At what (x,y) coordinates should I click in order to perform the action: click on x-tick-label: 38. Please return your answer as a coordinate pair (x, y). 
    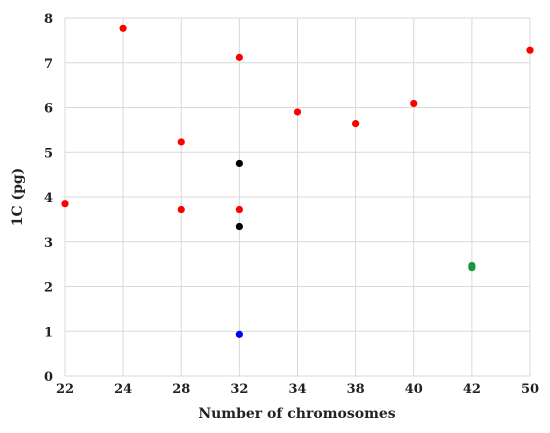
    Looking at the image, I should click on (356, 389).